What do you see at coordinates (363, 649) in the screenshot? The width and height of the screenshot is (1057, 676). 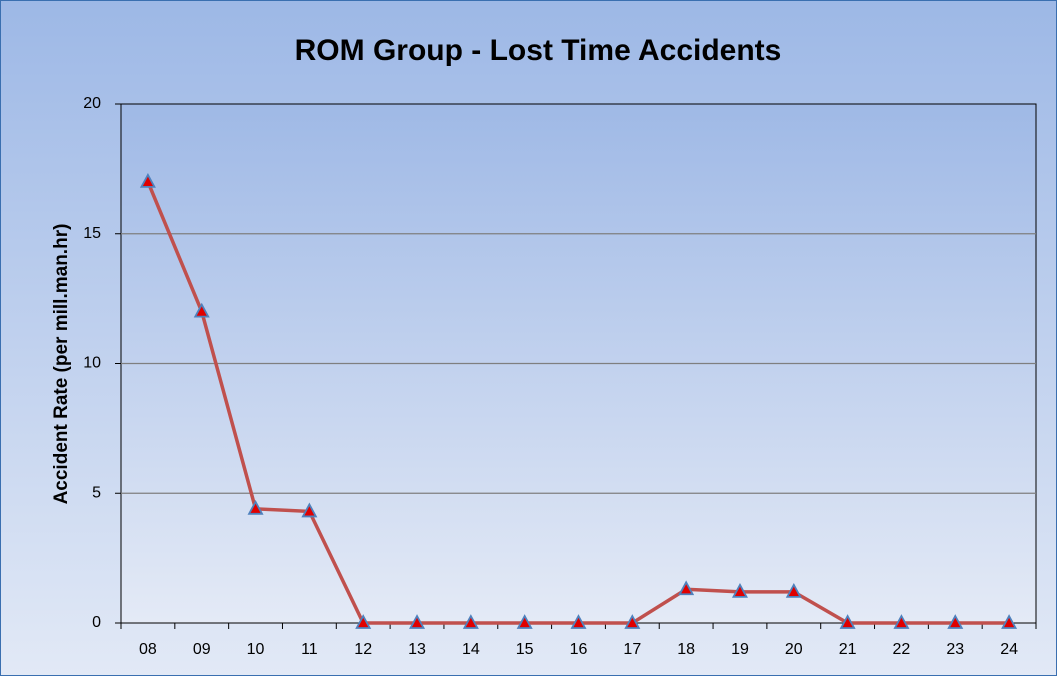 I see `x-tick-label: 12` at bounding box center [363, 649].